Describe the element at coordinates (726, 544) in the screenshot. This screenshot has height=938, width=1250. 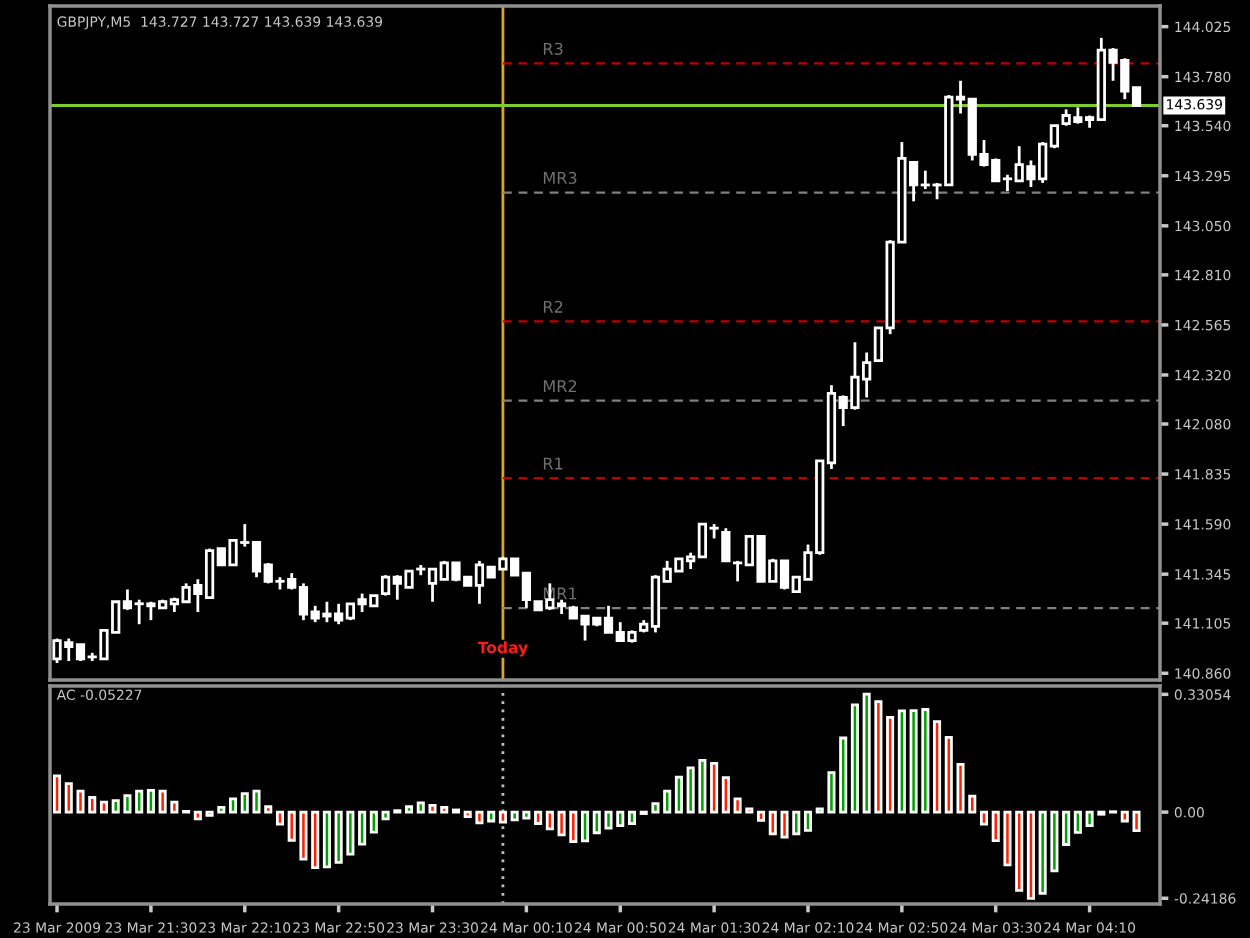
I see `candlestick` at that location.